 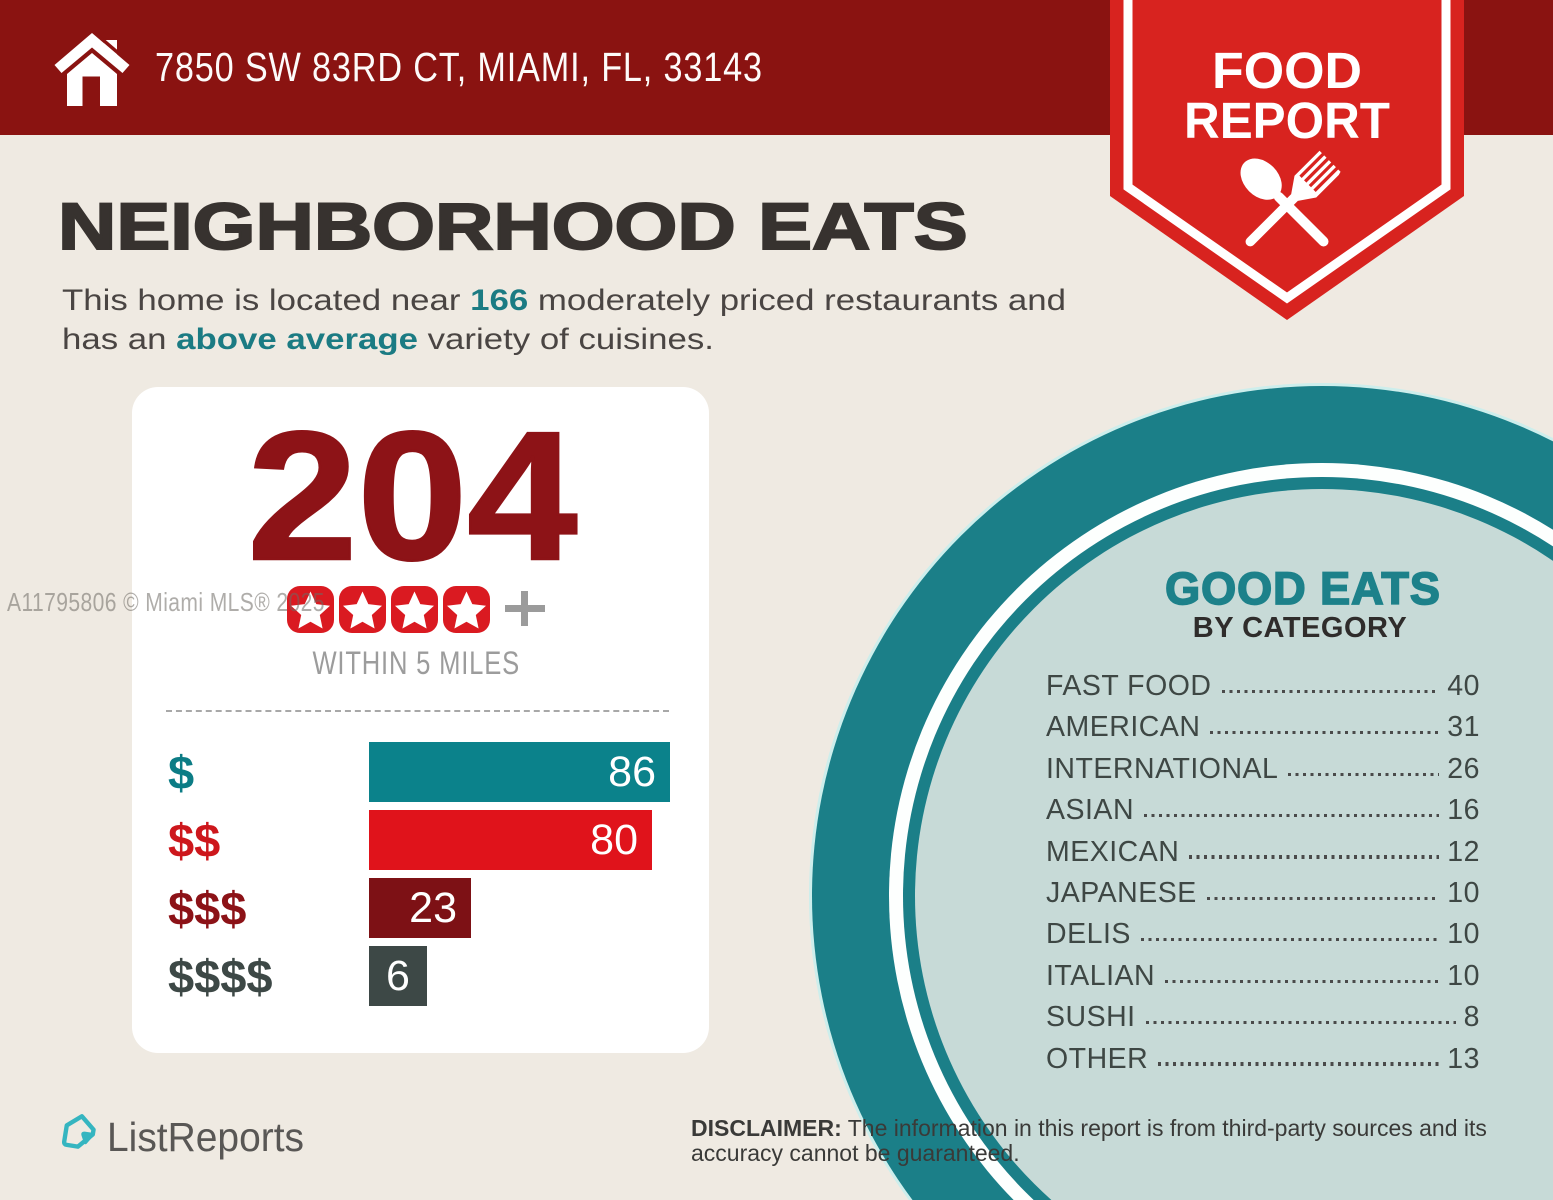 What do you see at coordinates (1287, 70) in the screenshot?
I see `svg-text: FOOD` at bounding box center [1287, 70].